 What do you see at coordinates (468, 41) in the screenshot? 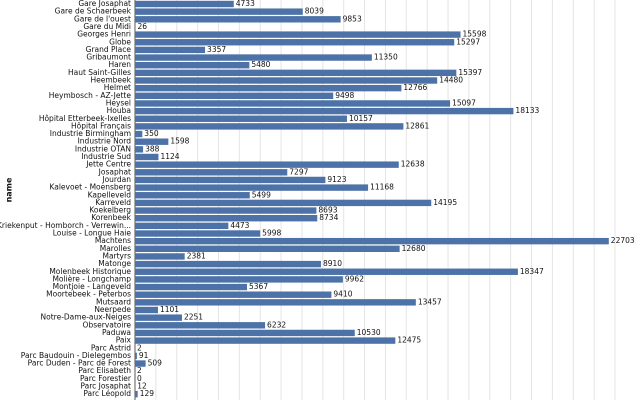
I see `value-label: 15297` at bounding box center [468, 41].